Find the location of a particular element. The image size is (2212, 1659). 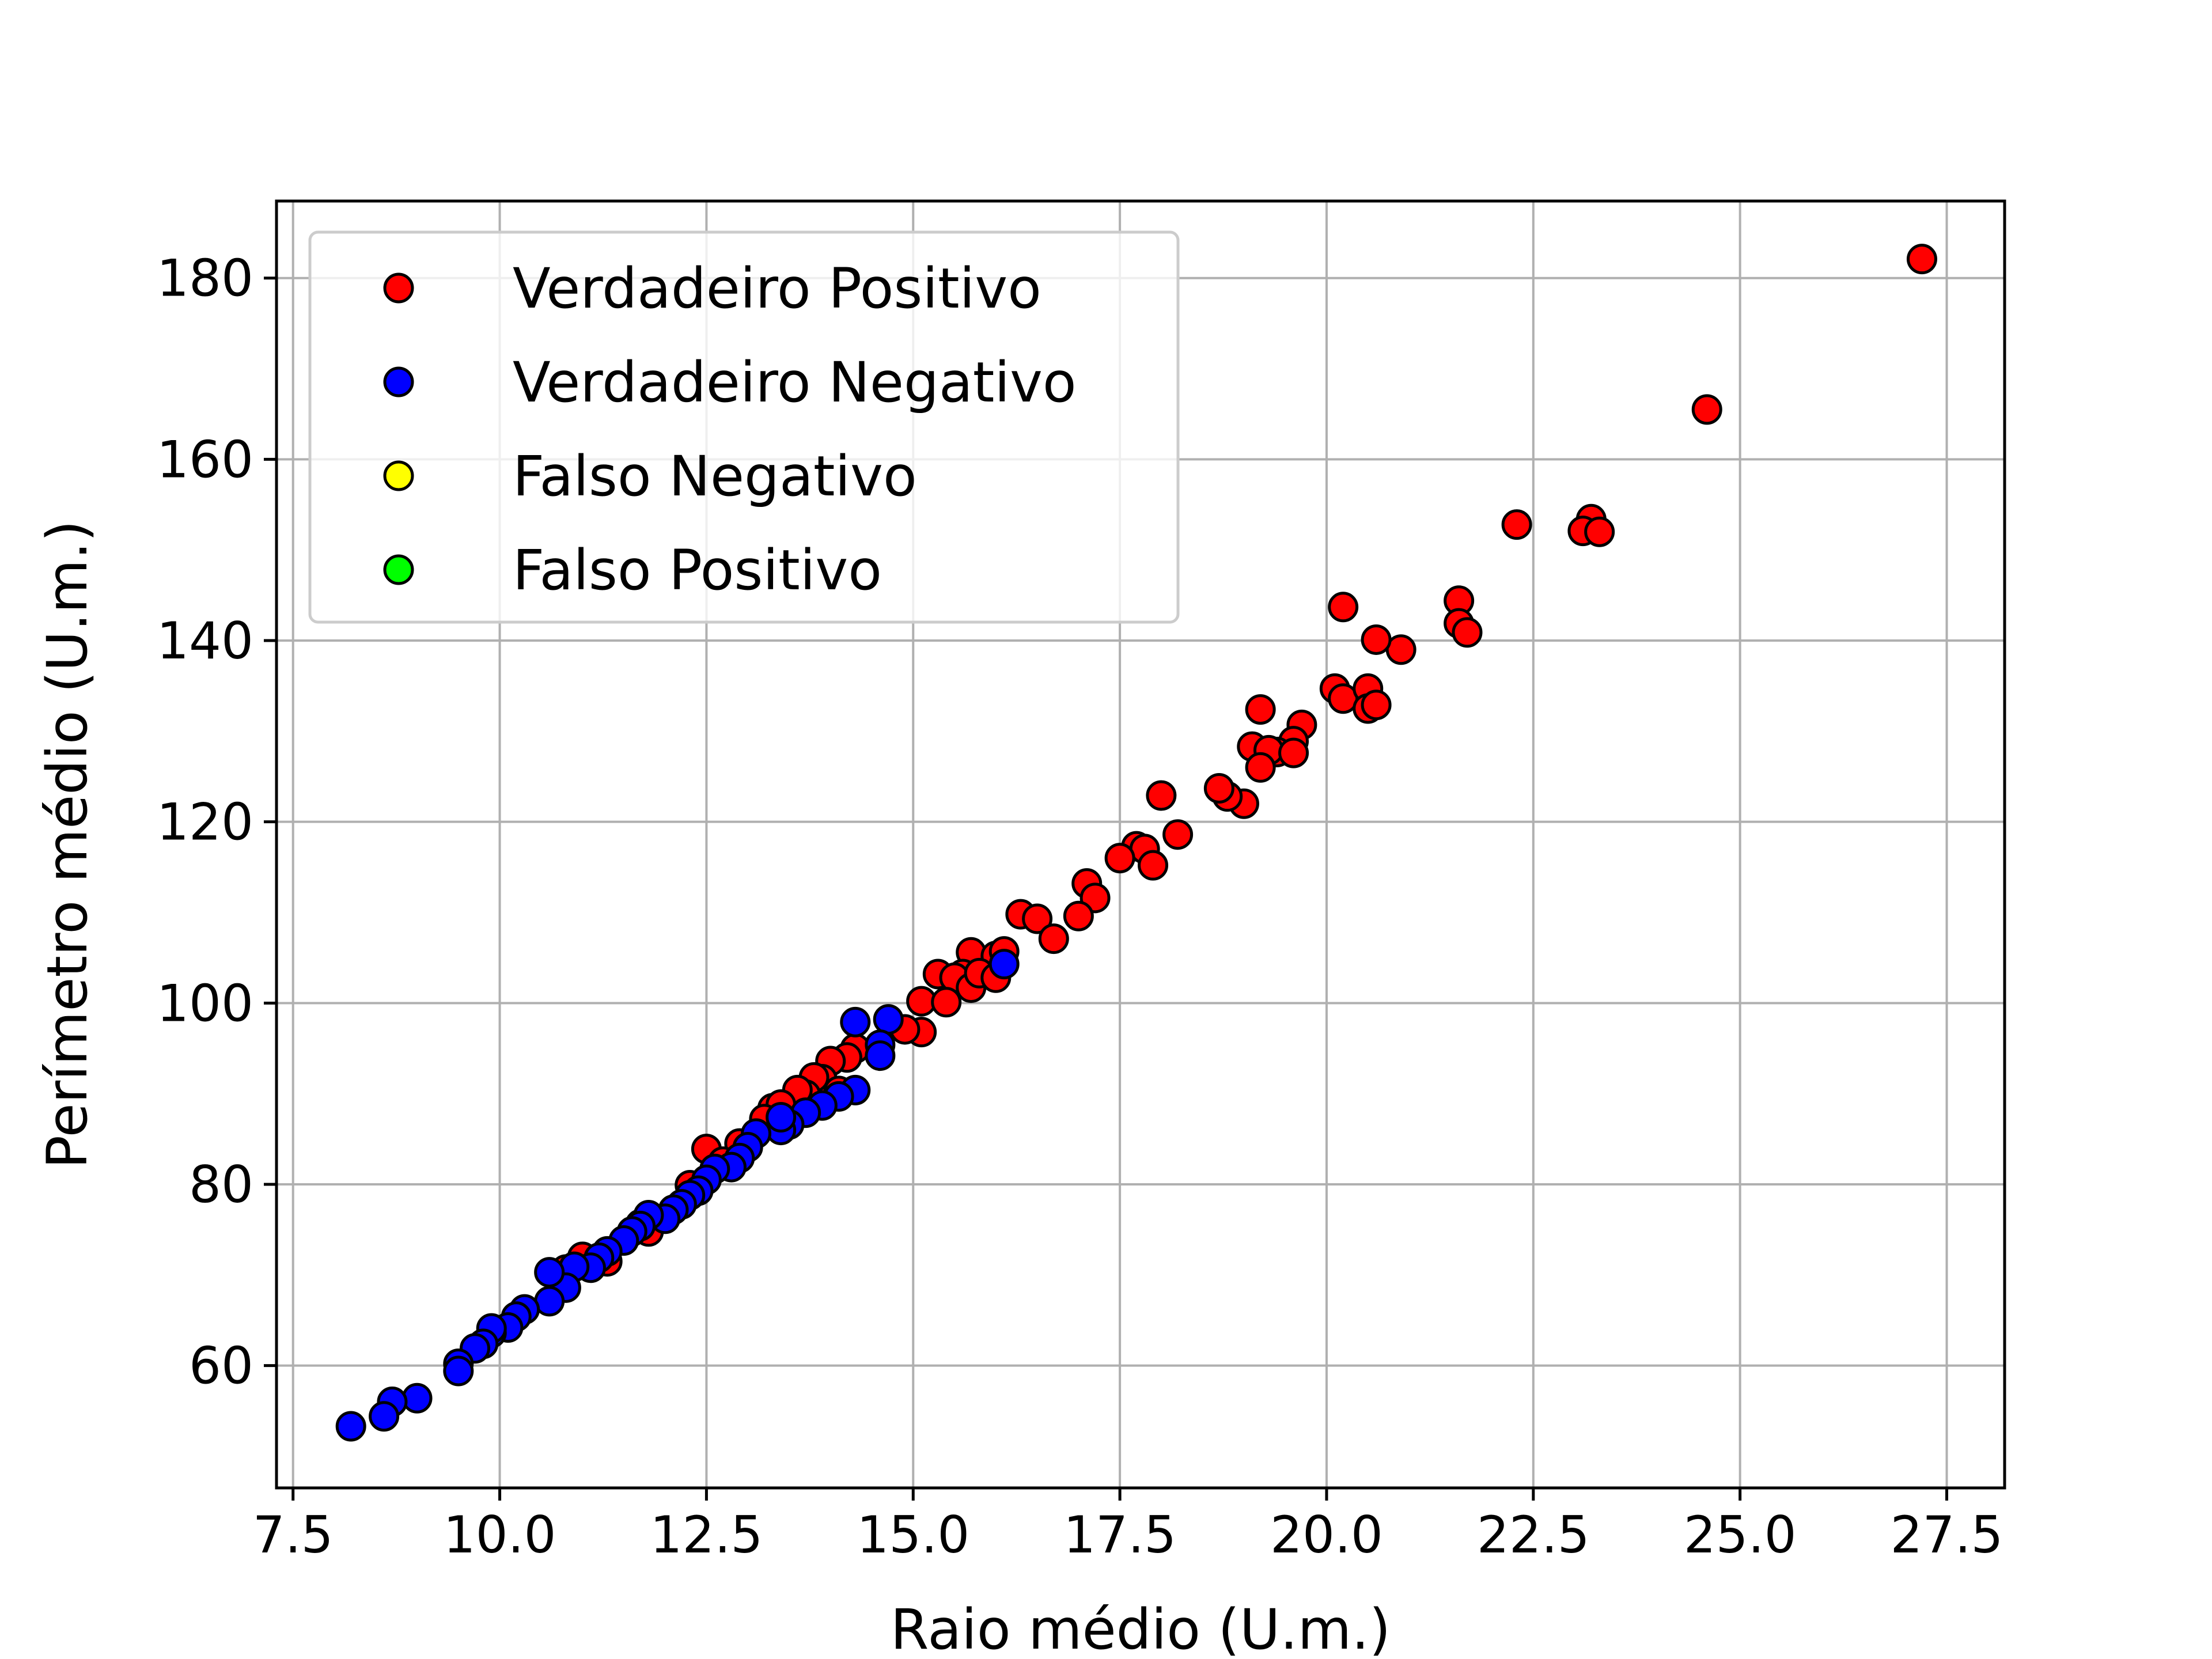

legend-label: Verdadeiro Negativo is located at coordinates (795, 382).